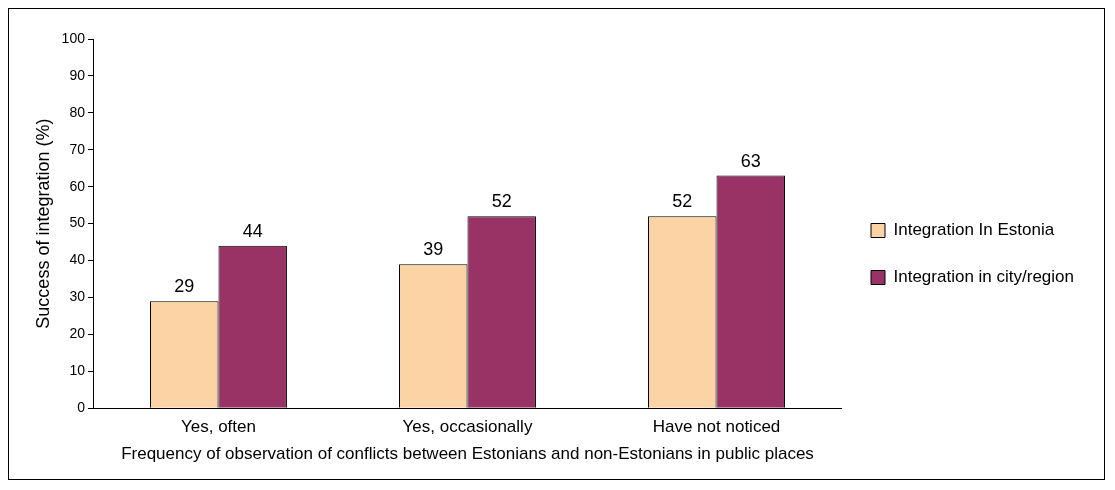 The height and width of the screenshot is (490, 1115). Describe the element at coordinates (42, 223) in the screenshot. I see `y-axis-title: Success of integration (%)` at that location.